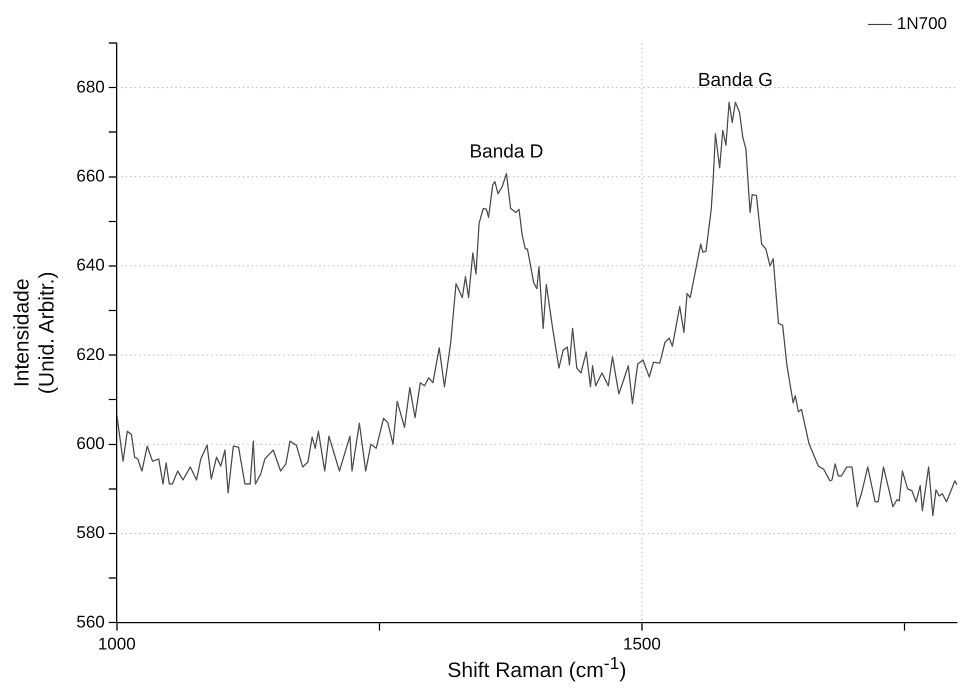 The width and height of the screenshot is (977, 689). Describe the element at coordinates (90, 176) in the screenshot. I see `y-tick-label: 660` at that location.